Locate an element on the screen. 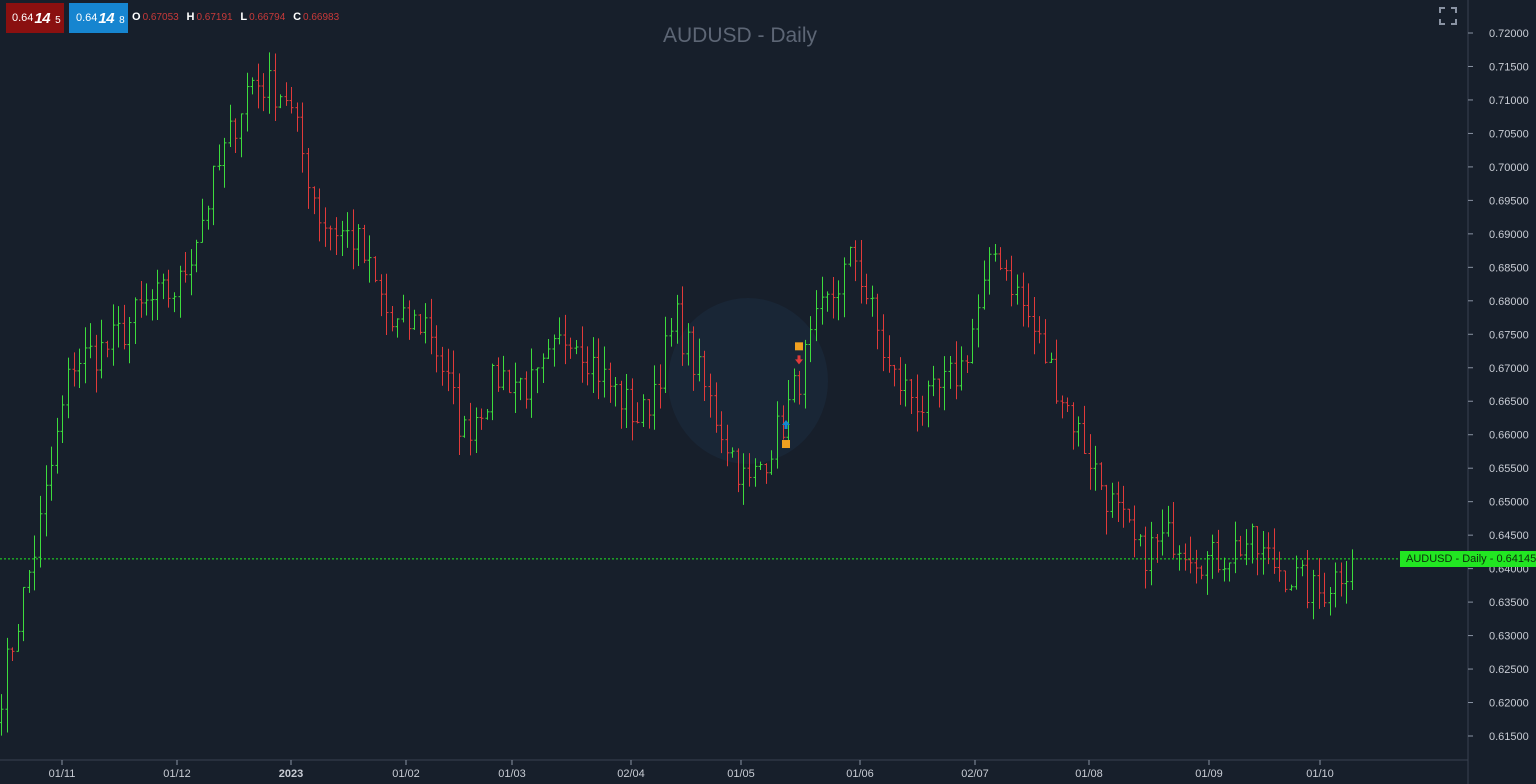  sell-signal-marker is located at coordinates (799, 346).